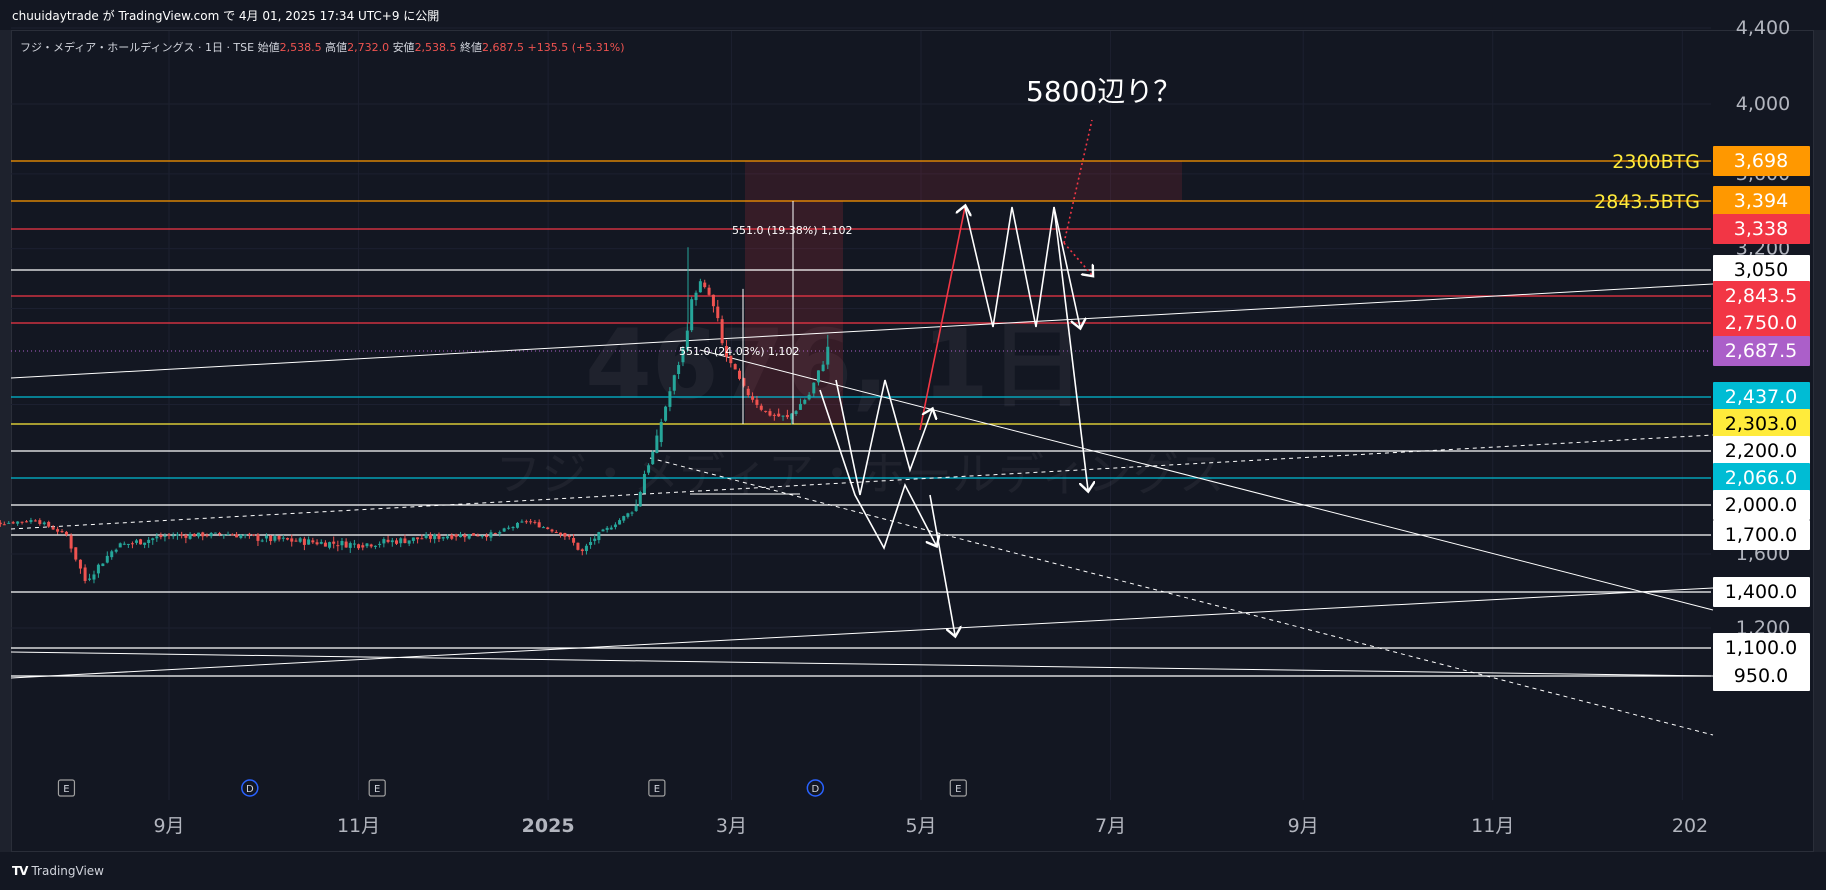  I want to click on ohlc-label: 始値, so click(269, 47).